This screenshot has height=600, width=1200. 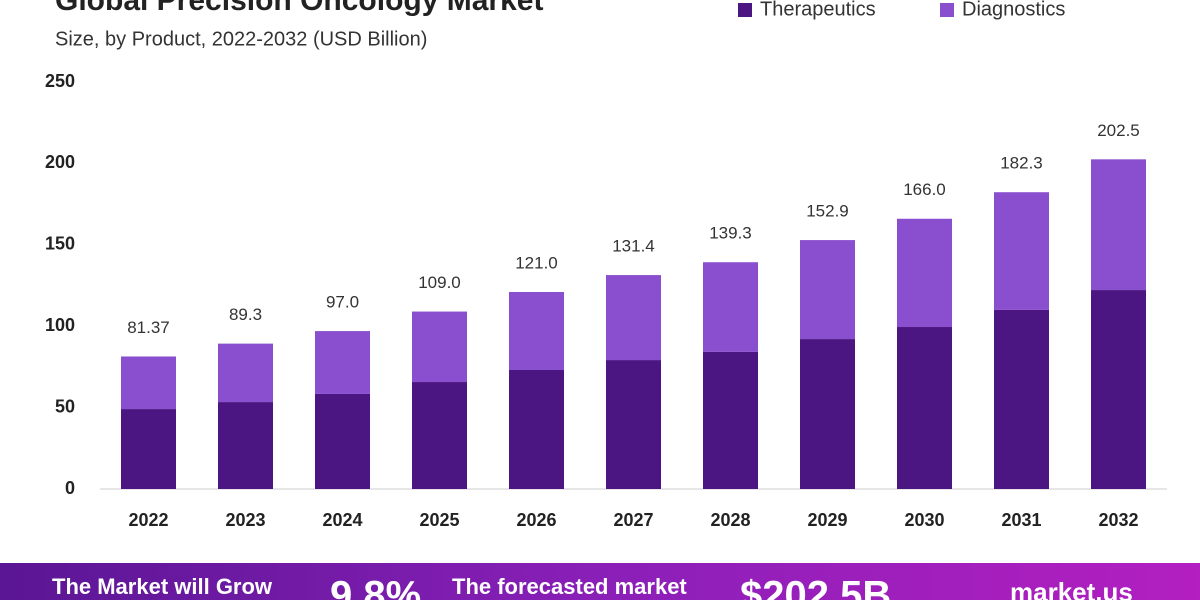 I want to click on total-label: 121.0, so click(x=536, y=262).